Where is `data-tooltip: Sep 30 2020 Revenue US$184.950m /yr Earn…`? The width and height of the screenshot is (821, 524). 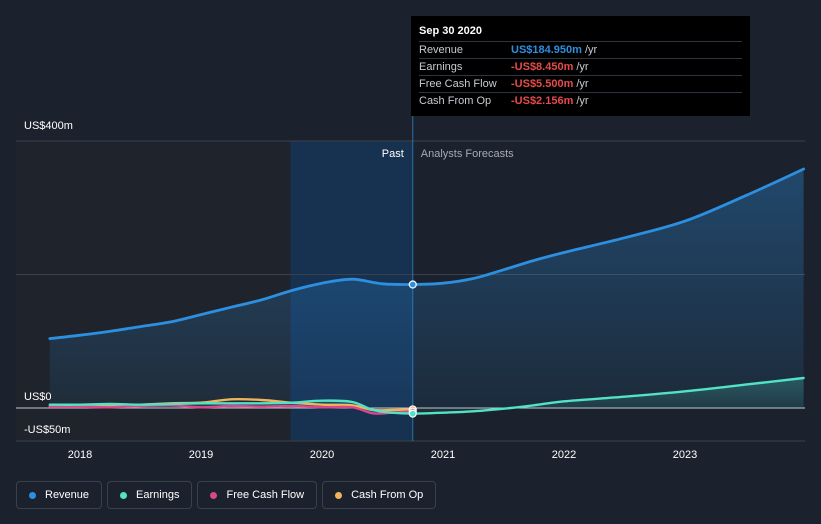
data-tooltip: Sep 30 2020 Revenue US$184.950m /yr Earn… is located at coordinates (580, 66).